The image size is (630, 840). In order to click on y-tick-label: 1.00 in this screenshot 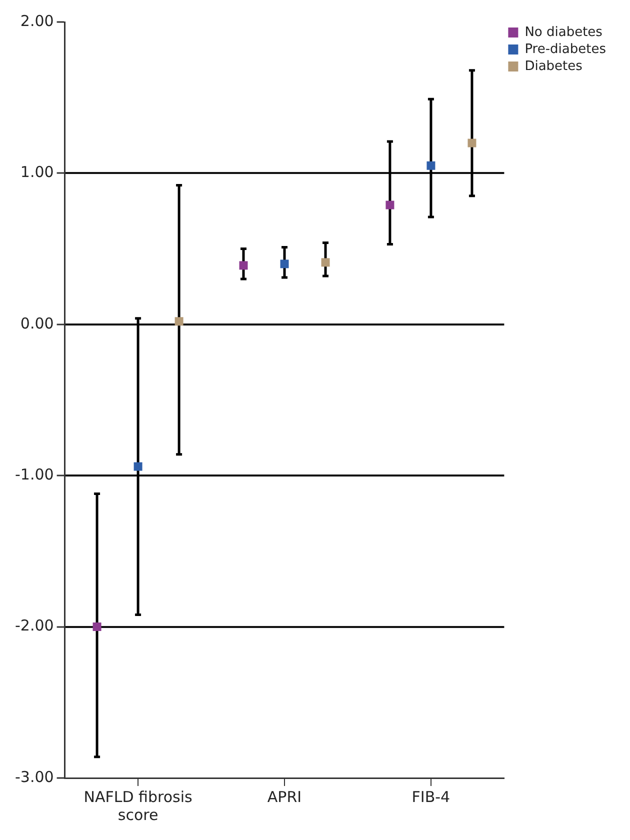, I will do `click(37, 172)`.